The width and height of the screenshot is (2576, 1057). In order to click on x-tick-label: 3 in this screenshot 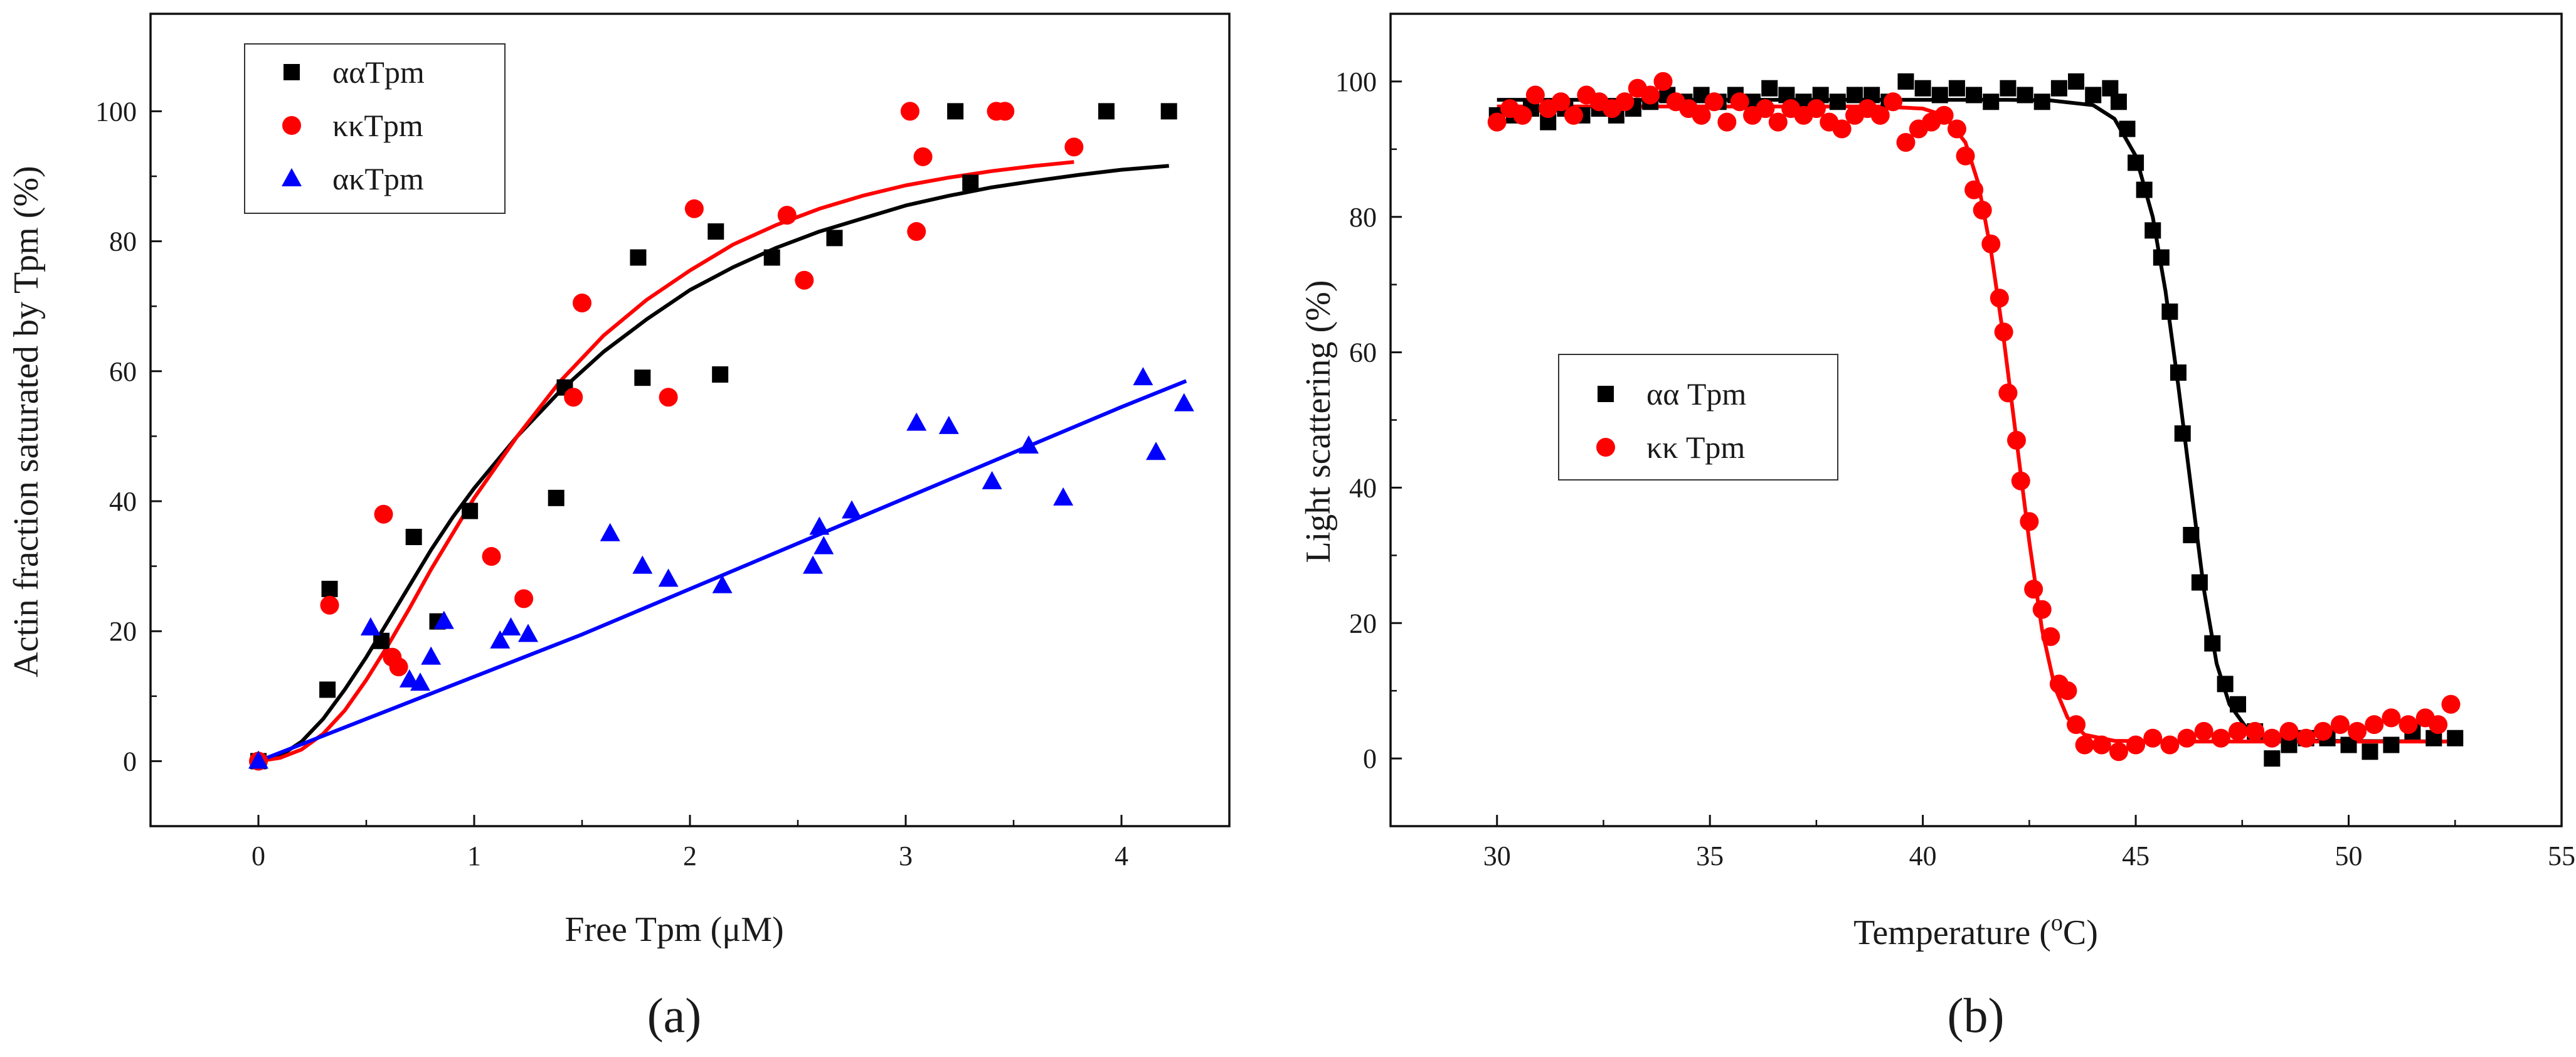, I will do `click(906, 856)`.